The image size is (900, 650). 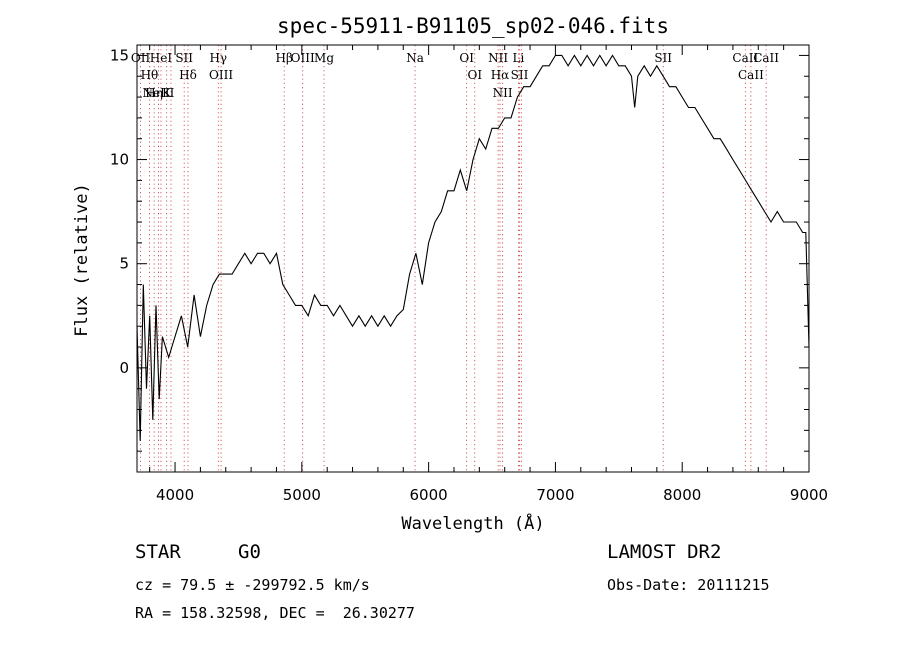 I want to click on x-tick-label: 7000, so click(x=555, y=495).